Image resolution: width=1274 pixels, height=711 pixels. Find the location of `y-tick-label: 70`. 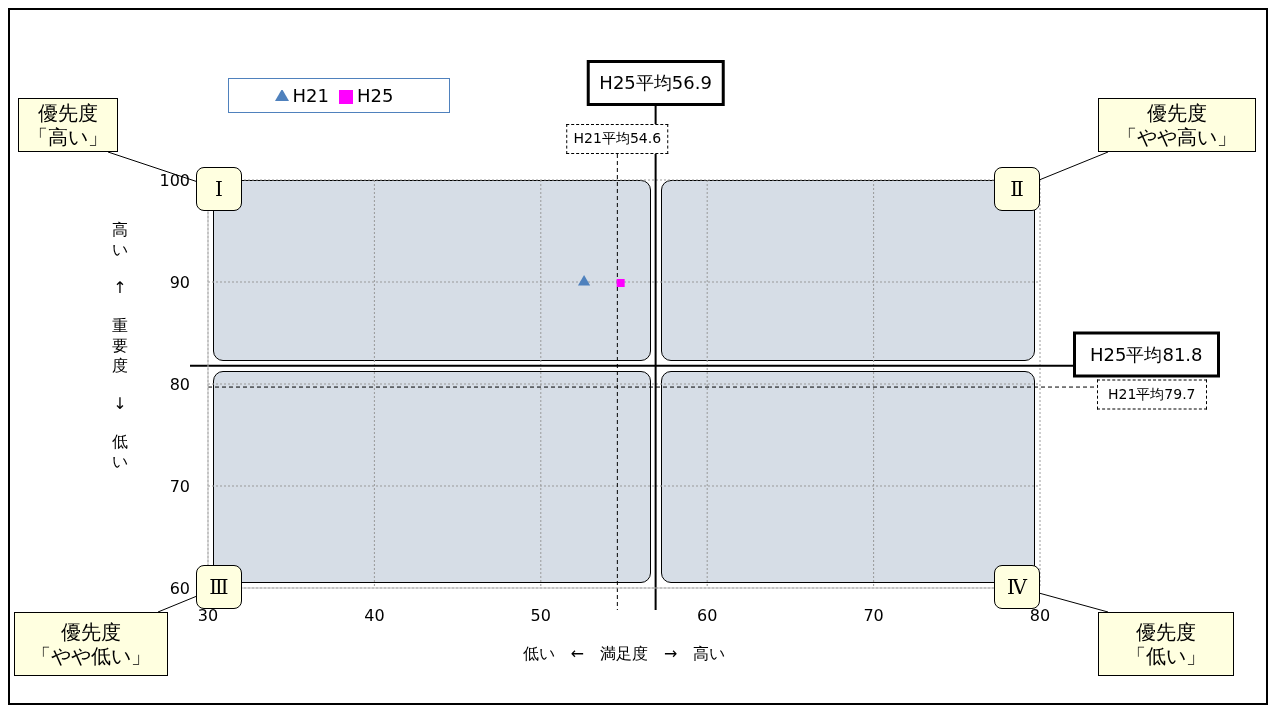

y-tick-label: 70 is located at coordinates (179, 486).